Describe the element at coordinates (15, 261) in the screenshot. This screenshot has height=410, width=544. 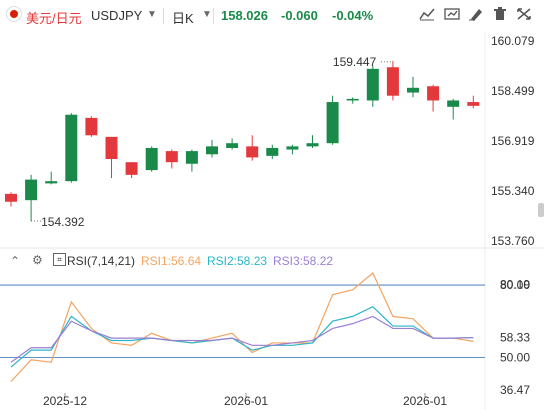
I see `collapse-icon: ⌃` at that location.